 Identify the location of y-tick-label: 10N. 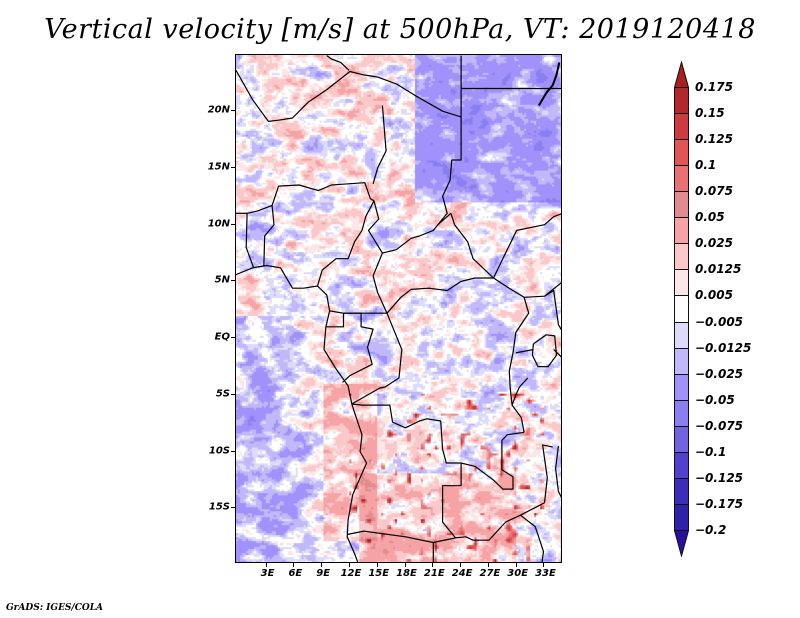
(218, 224).